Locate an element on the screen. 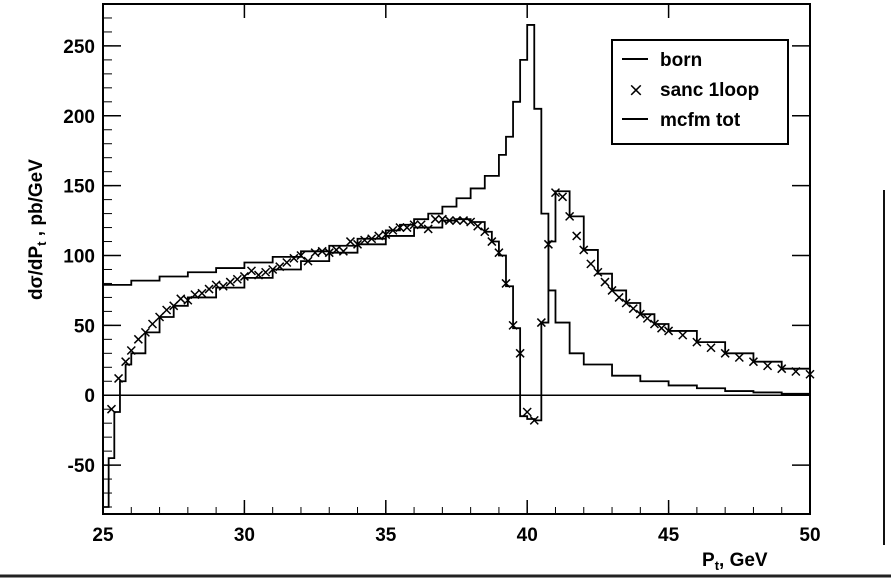 The image size is (891, 578). y-tick-label: 50 is located at coordinates (84, 326).